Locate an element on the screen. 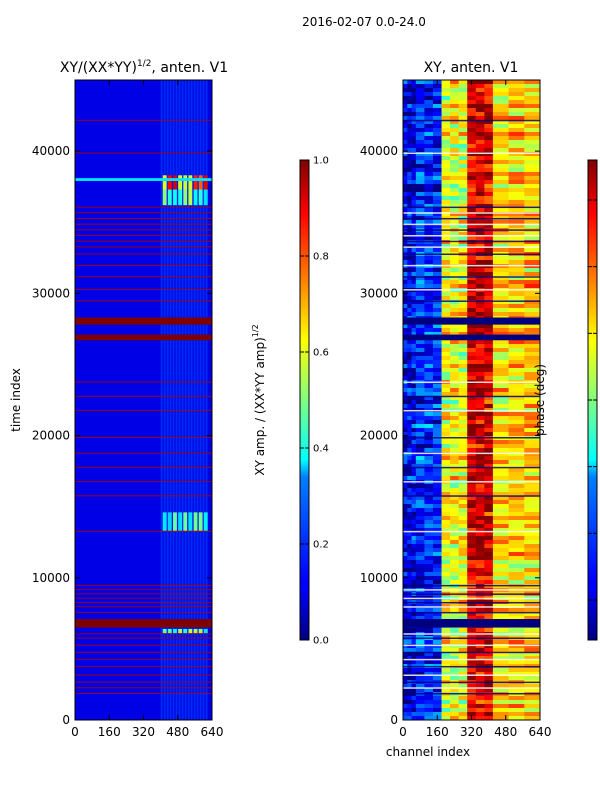 The width and height of the screenshot is (600, 804). panel1-bright-patch is located at coordinates (164, 631).